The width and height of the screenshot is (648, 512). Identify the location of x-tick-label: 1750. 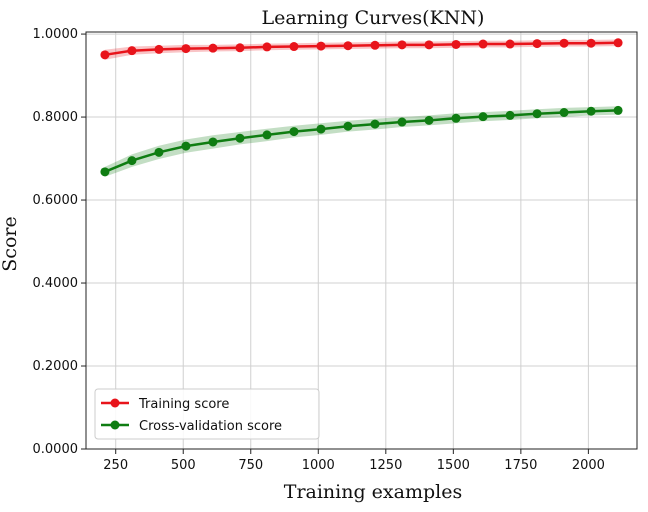
(520, 465).